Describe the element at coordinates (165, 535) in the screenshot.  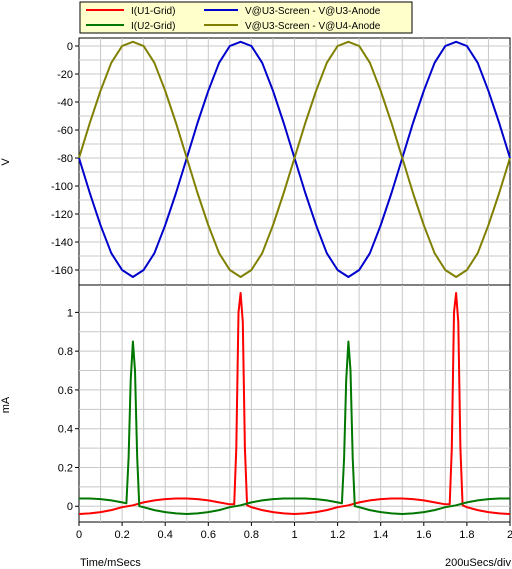
I see `time-x-tick-label: 0.4` at that location.